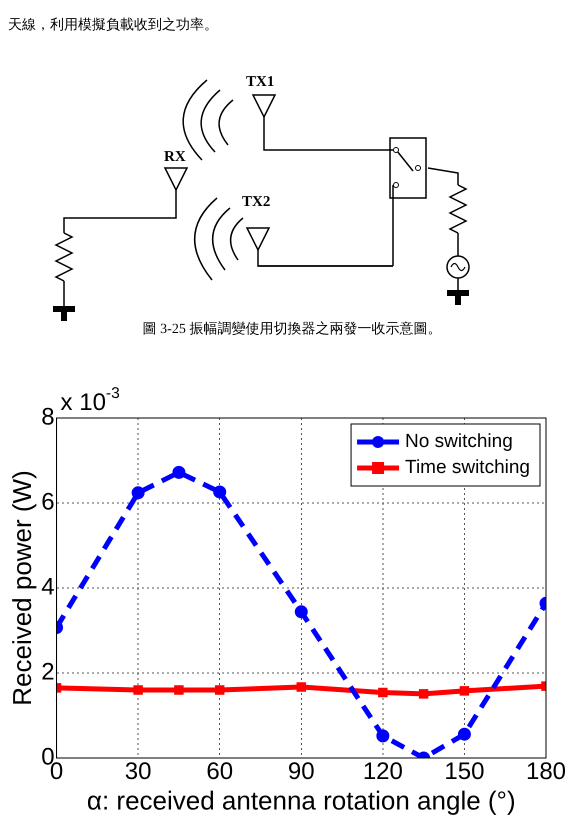 The height and width of the screenshot is (826, 584). What do you see at coordinates (464, 772) in the screenshot?
I see `x-tick-label: 150` at bounding box center [464, 772].